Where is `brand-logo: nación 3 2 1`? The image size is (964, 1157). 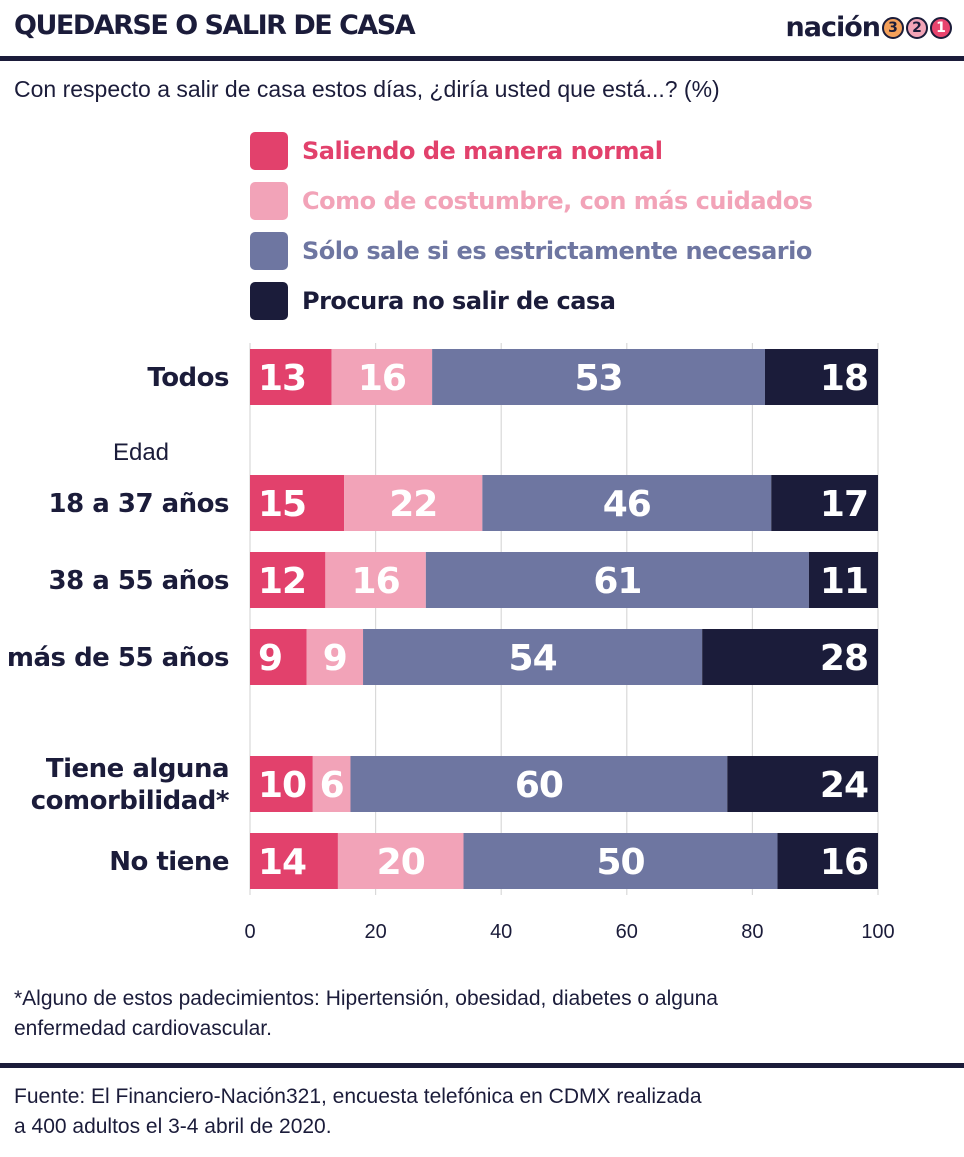 brand-logo: nación 3 2 1 is located at coordinates (869, 27).